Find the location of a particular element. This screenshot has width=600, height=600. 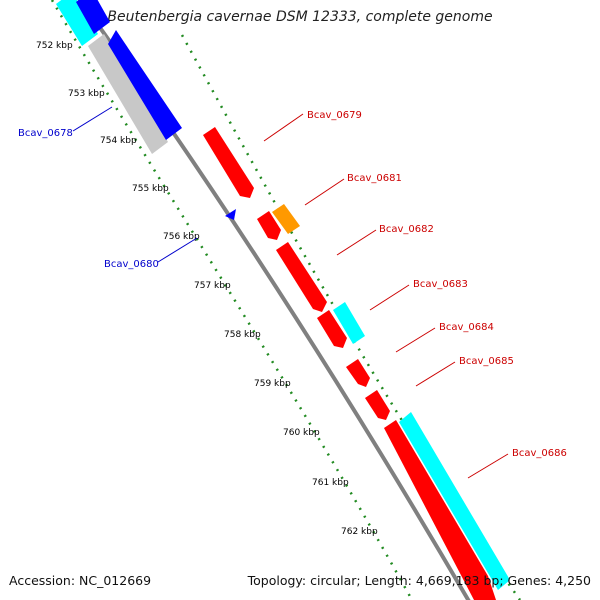

gene-label-bcav-0679: Bcav_0679 is located at coordinates (334, 115).